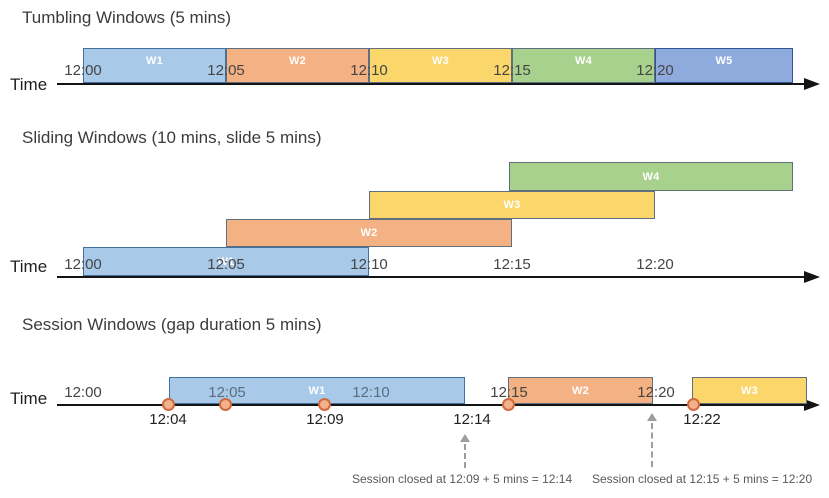 Image resolution: width=829 pixels, height=498 pixels. Describe the element at coordinates (652, 445) in the screenshot. I see `session-close-arrow-2-stem` at that location.